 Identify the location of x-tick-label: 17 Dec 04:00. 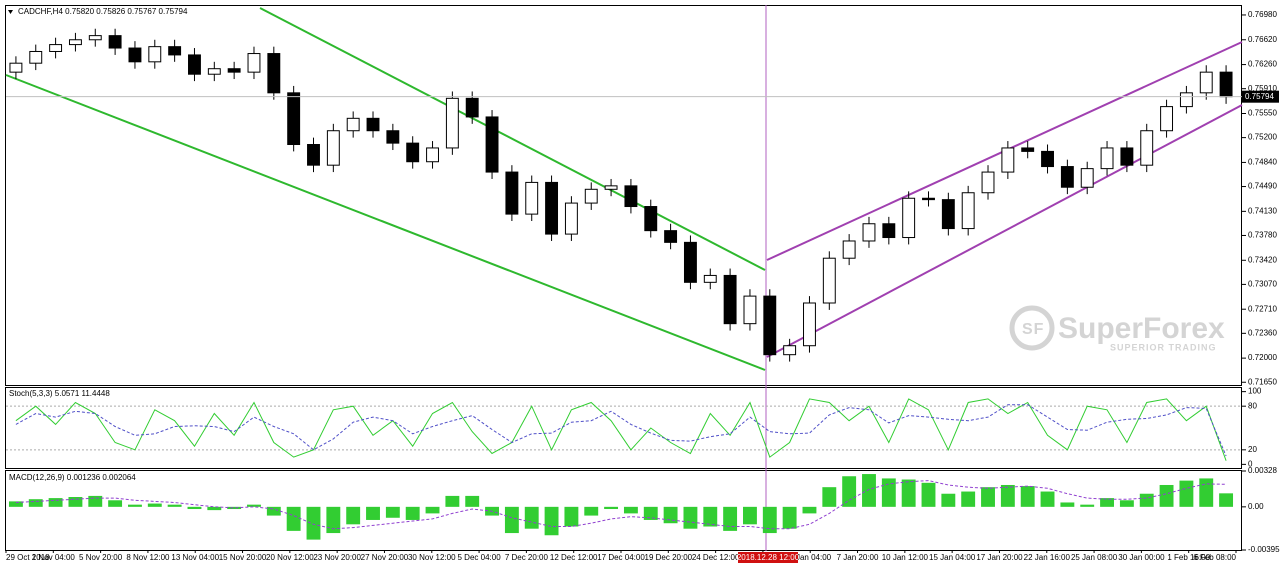
(621, 557).